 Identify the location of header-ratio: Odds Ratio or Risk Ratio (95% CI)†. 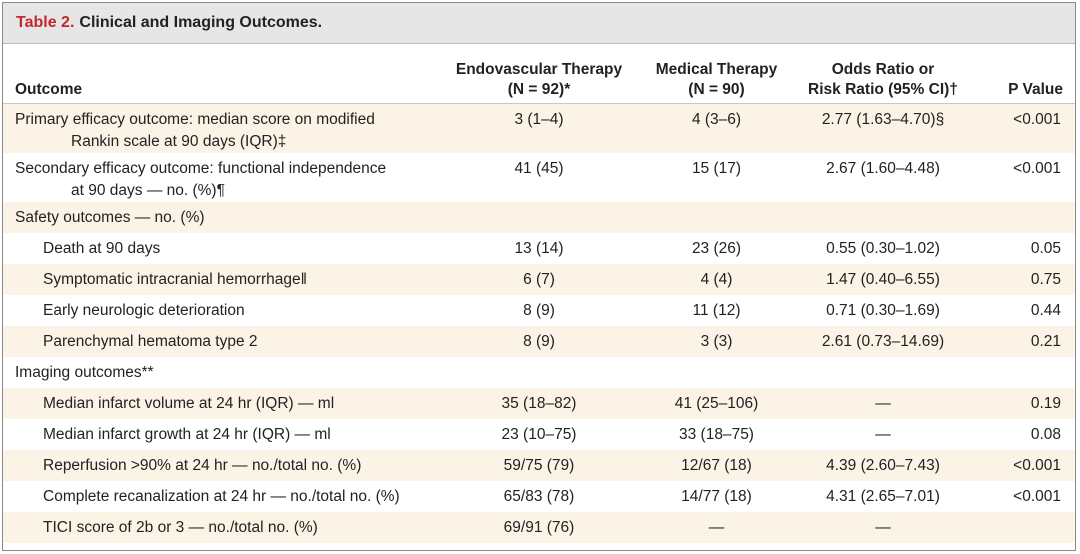
(883, 74).